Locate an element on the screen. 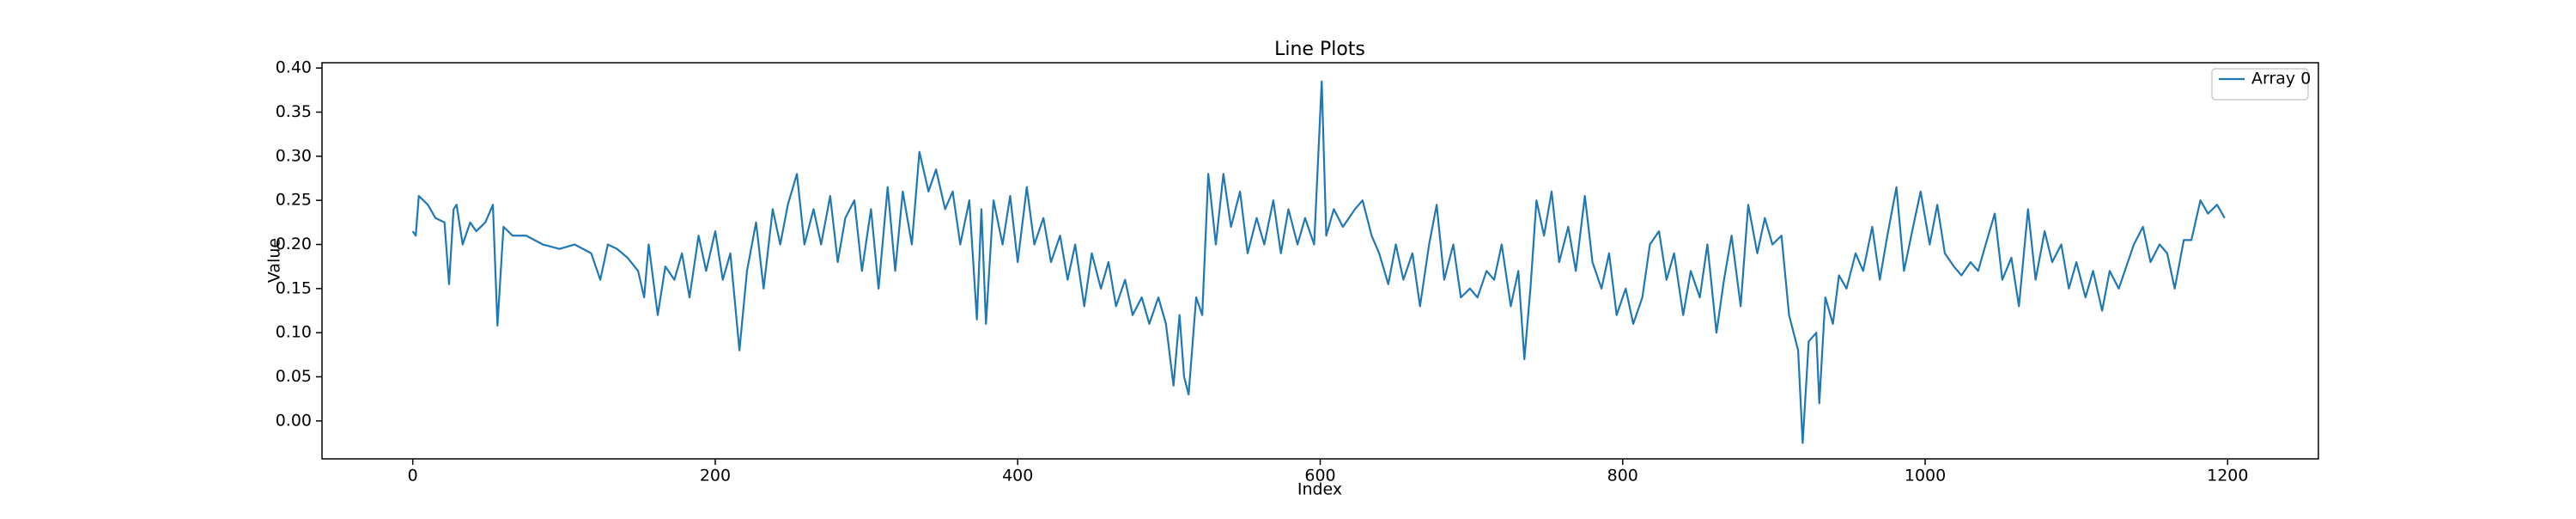  y-tick-label: 0.40 is located at coordinates (294, 67).